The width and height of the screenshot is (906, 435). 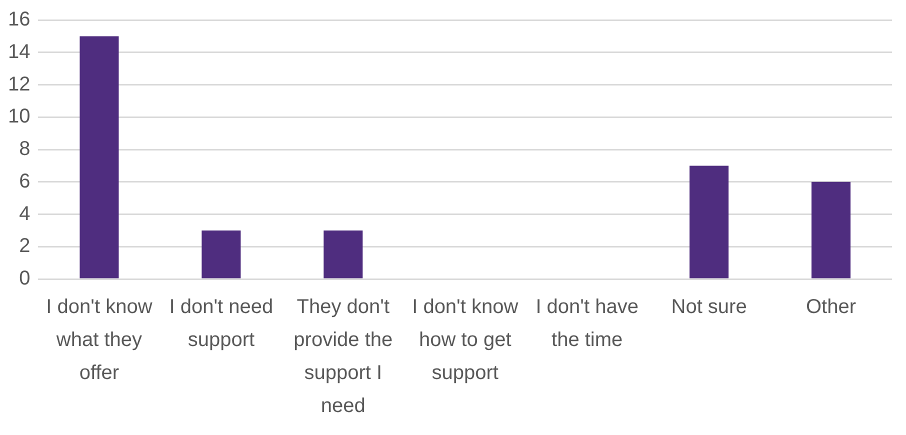 What do you see at coordinates (24, 181) in the screenshot?
I see `y-tick-label: 6` at bounding box center [24, 181].